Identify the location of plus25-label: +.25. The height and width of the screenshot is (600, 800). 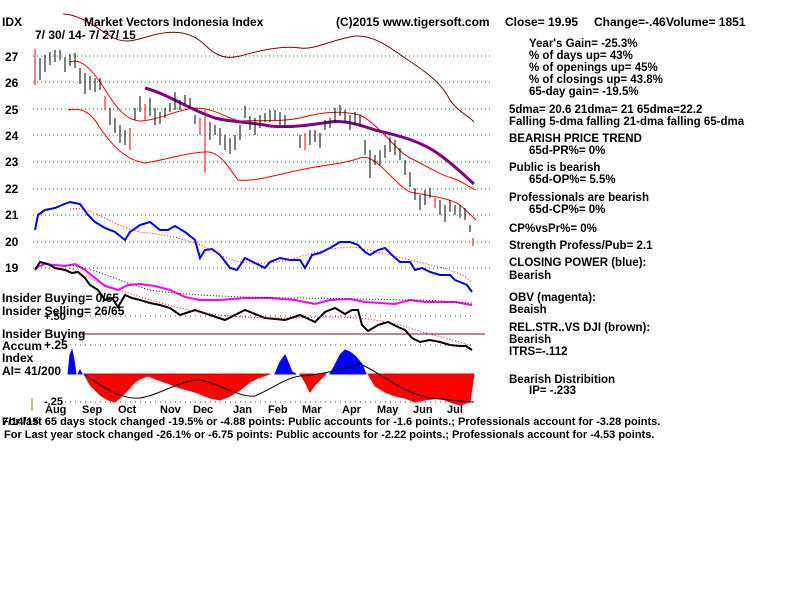
(56, 345).